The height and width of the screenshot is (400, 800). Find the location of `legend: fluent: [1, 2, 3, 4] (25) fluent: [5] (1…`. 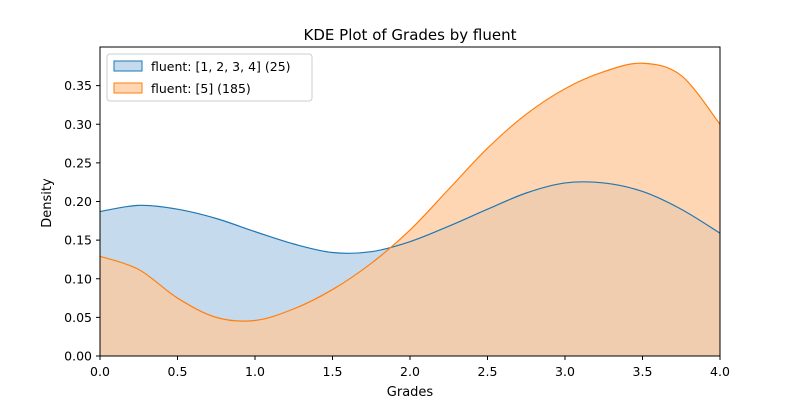

legend: fluent: [1, 2, 3, 4] (25) fluent: [5] (1… is located at coordinates (209, 77).